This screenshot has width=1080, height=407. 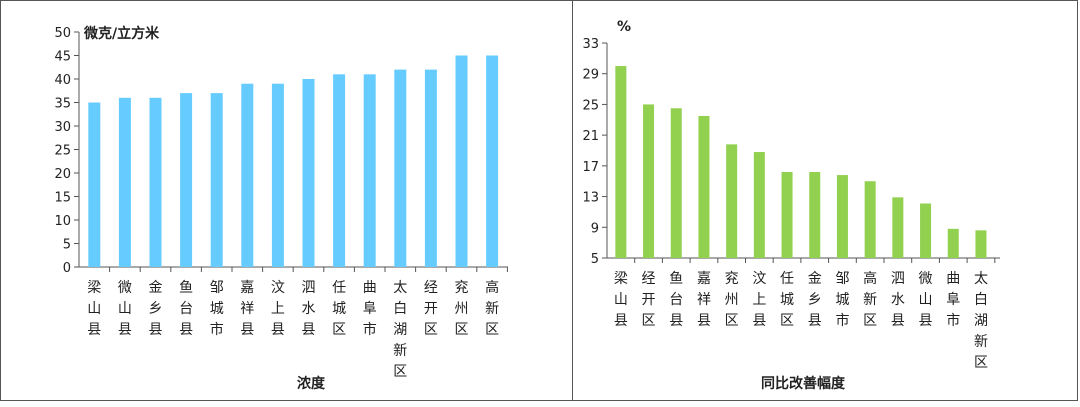 I want to click on improvement-category-label: 梁山县, so click(x=621, y=300).